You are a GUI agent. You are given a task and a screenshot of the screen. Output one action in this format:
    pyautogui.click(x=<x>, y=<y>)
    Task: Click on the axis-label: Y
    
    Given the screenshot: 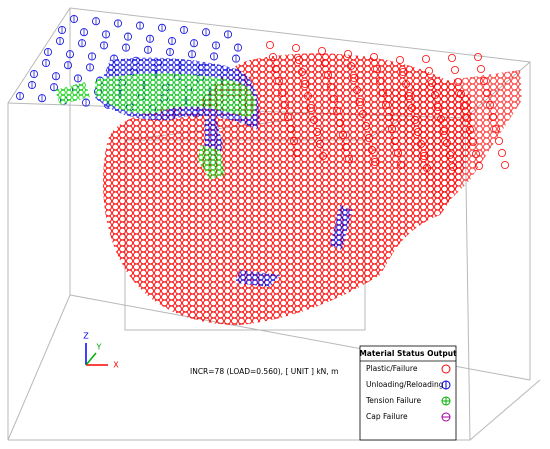 What is the action you would take?
    pyautogui.click(x=99, y=347)
    